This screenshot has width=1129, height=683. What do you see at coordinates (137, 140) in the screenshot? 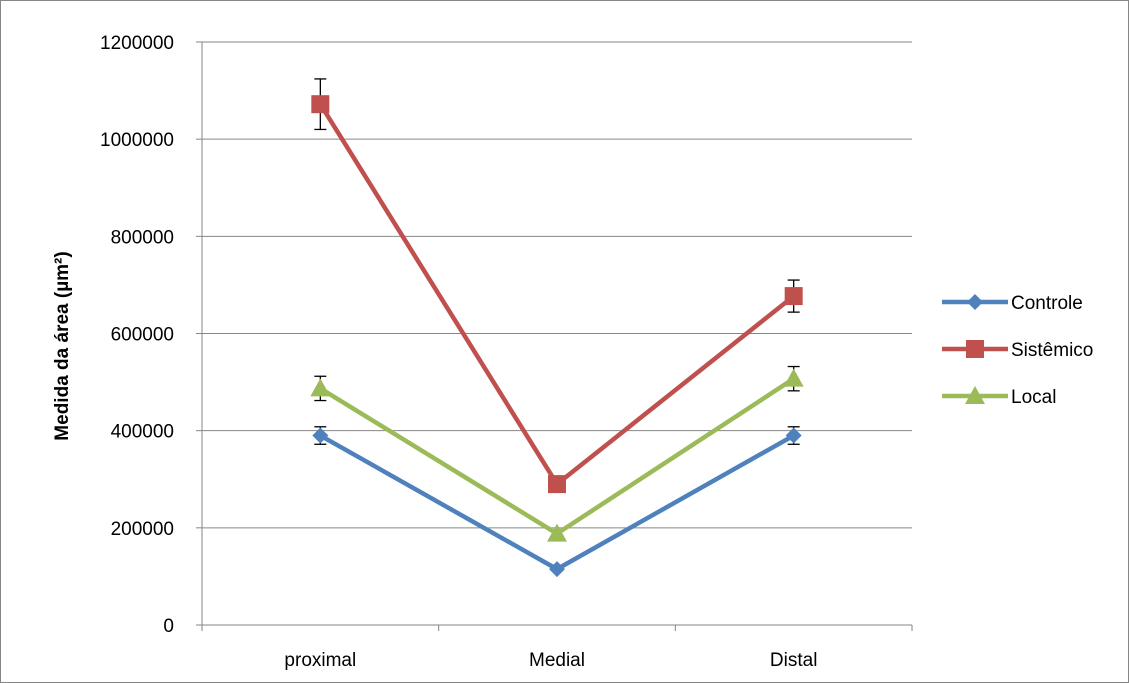
I see `y-tick-label: 1000000` at bounding box center [137, 140].